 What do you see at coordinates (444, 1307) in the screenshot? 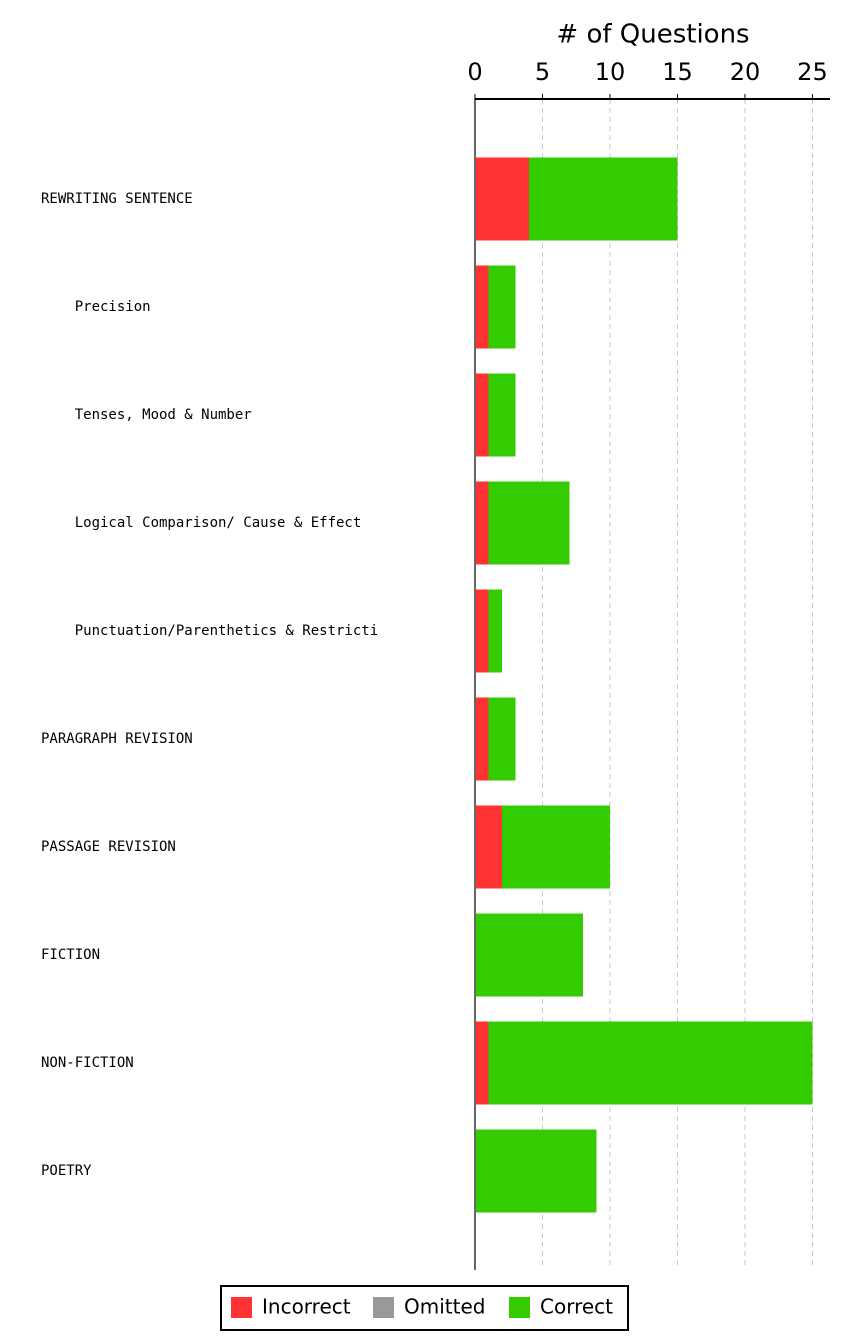
I see `legend-label: Omitted` at bounding box center [444, 1307].